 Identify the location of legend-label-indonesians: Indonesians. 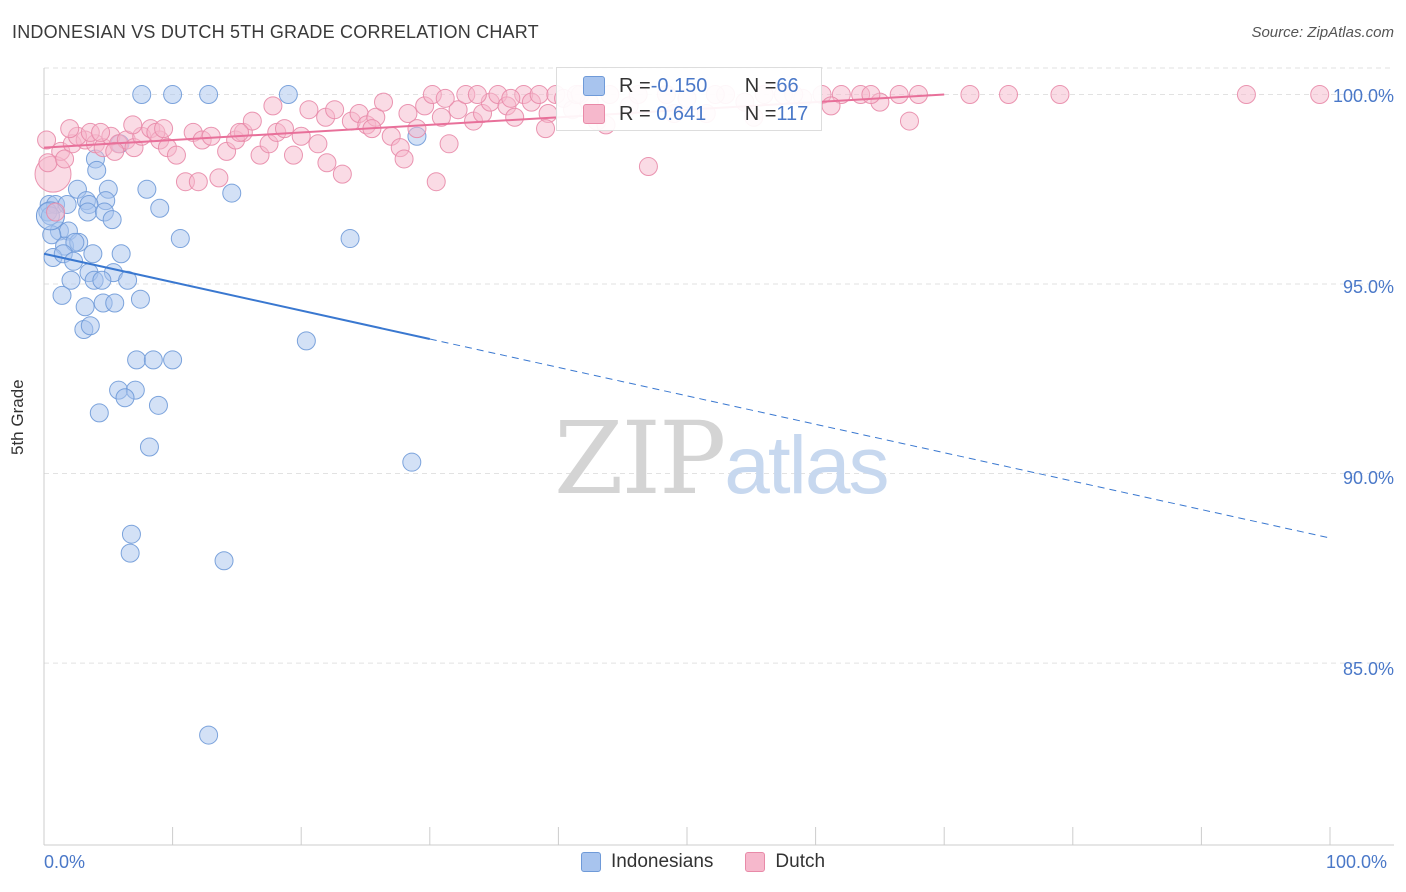
(662, 861).